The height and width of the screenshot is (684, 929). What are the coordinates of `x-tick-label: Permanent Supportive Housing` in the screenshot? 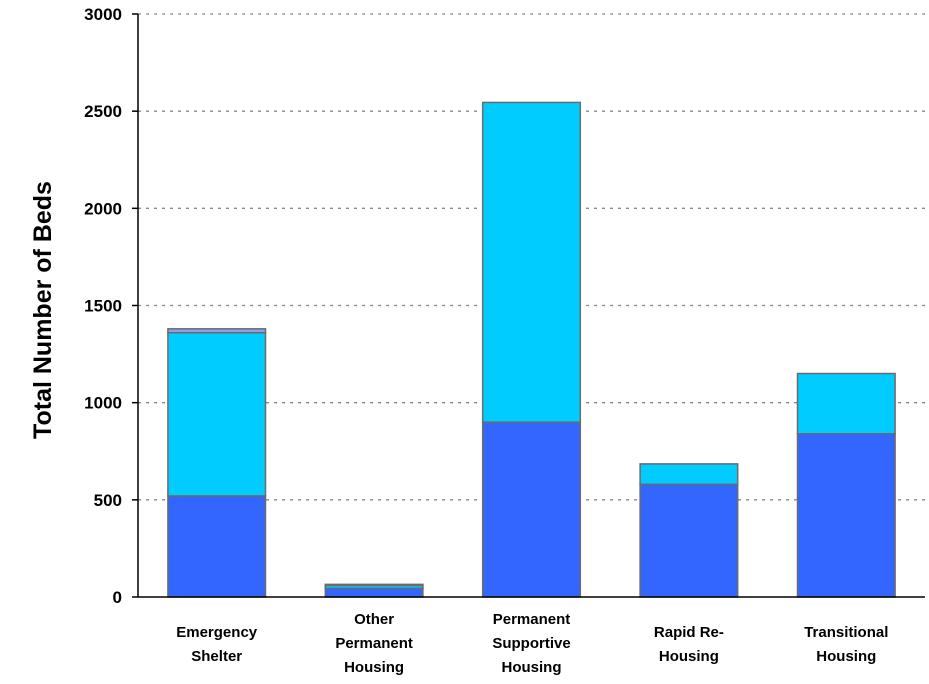 It's located at (531, 643).